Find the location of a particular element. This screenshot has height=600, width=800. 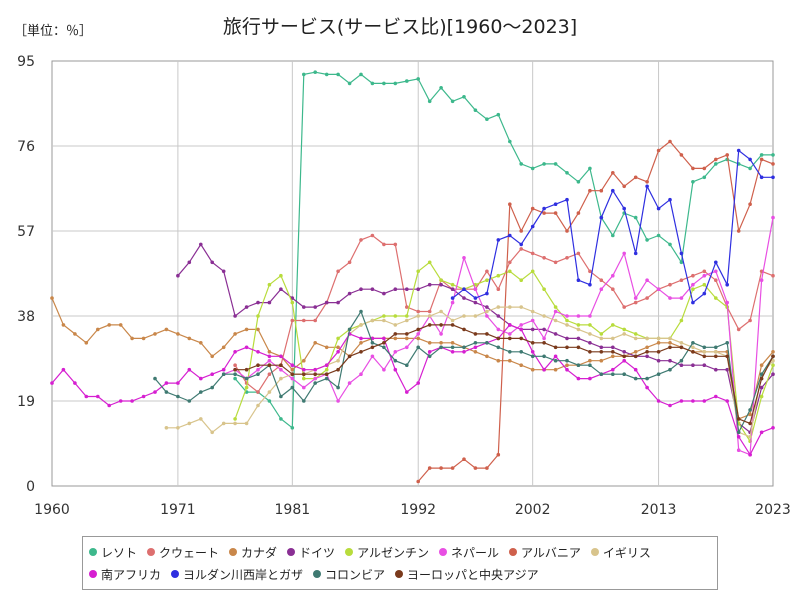

y-tick-label: 0 is located at coordinates (30, 487).